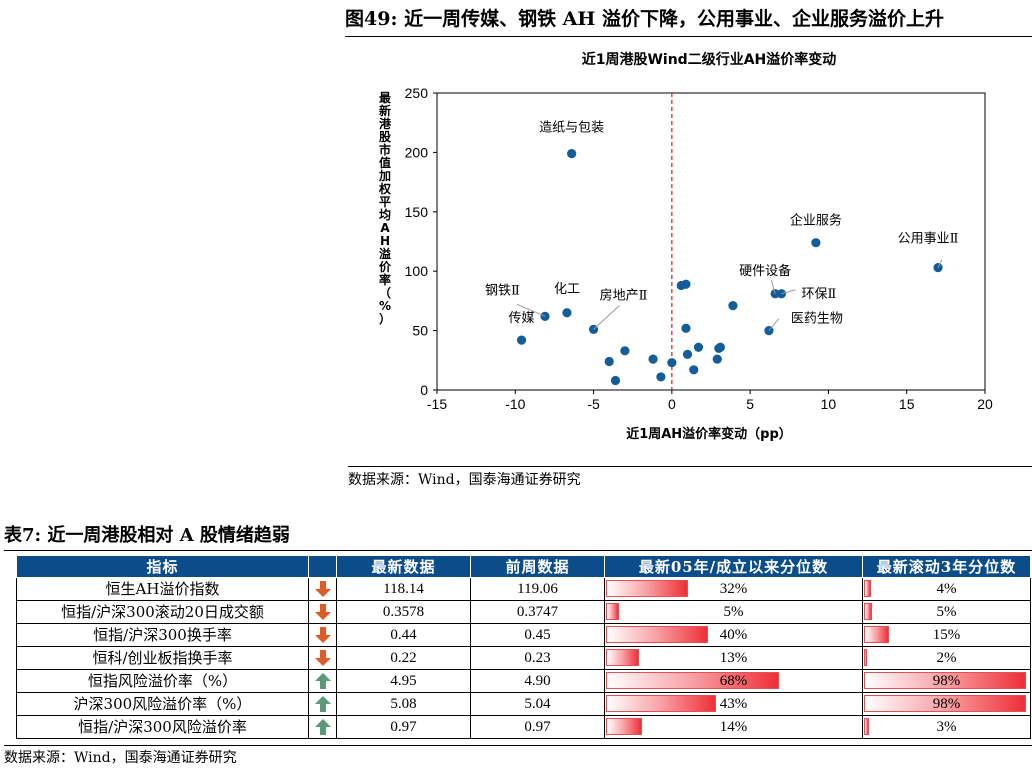 The height and width of the screenshot is (771, 1032). Describe the element at coordinates (537, 658) in the screenshot. I see `prev-value: 0.23` at that location.